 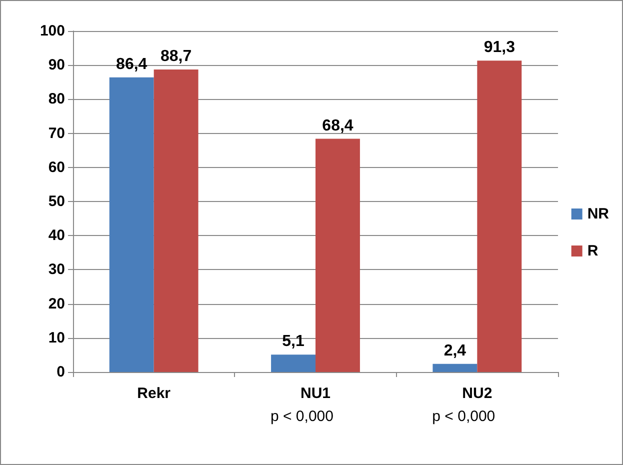 What do you see at coordinates (56, 201) in the screenshot?
I see `y-tick-label: 50` at bounding box center [56, 201].